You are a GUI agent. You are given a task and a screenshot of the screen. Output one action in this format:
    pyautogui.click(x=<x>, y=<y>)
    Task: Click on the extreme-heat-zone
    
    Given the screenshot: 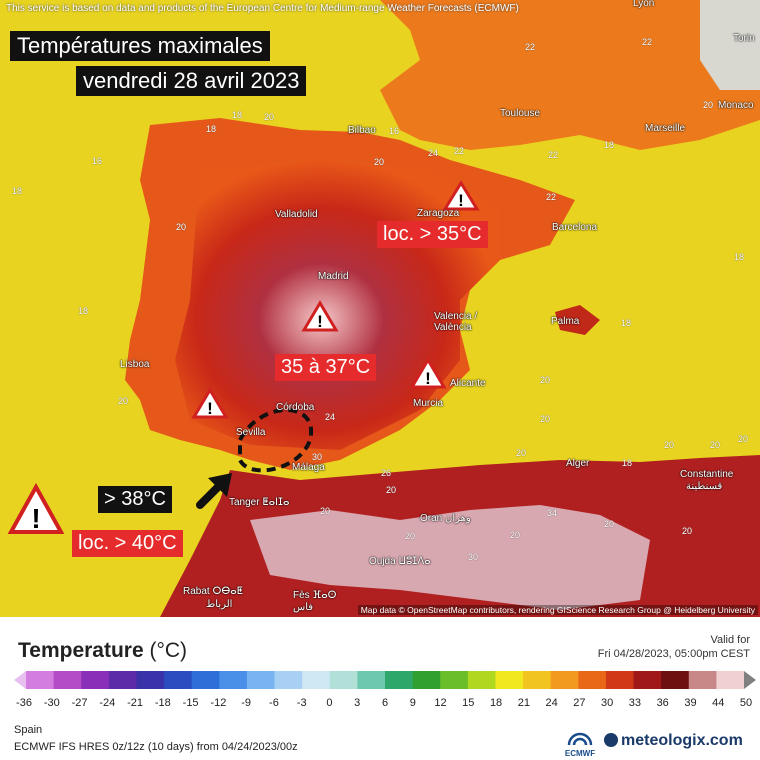 What is the action you would take?
    pyautogui.click(x=276, y=440)
    